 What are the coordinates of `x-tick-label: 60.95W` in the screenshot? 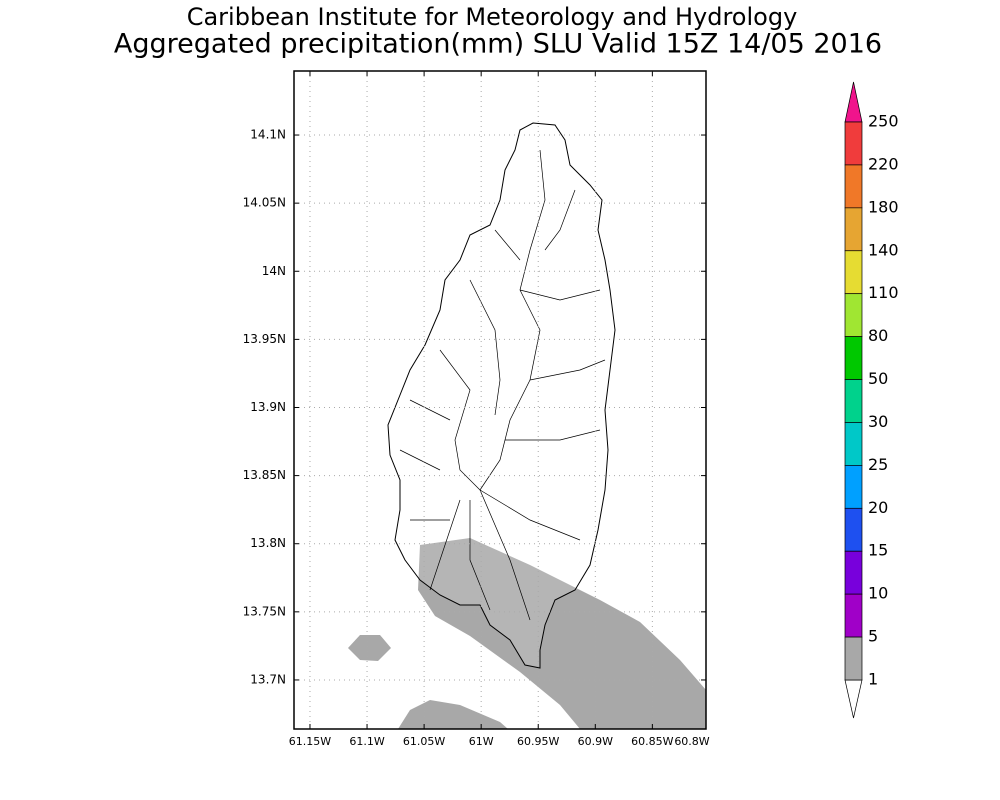 It's located at (538, 741).